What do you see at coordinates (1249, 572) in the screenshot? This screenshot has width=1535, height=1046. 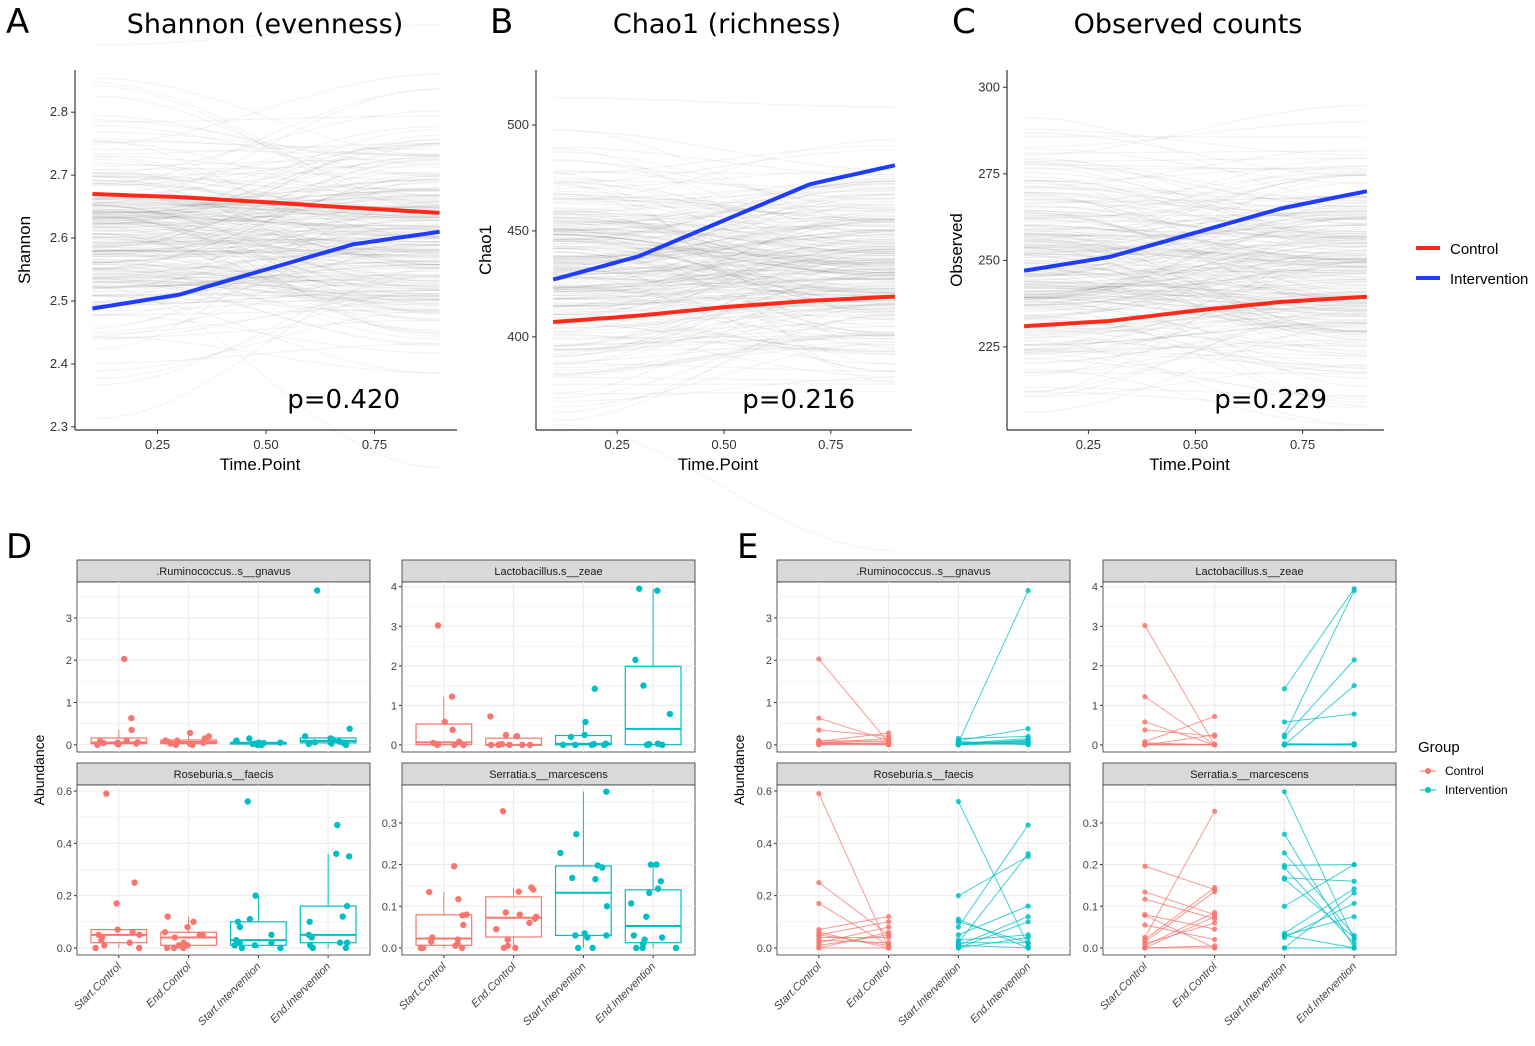 I see `facet-strip-label: Lactobacillus.s__zeae` at bounding box center [1249, 572].